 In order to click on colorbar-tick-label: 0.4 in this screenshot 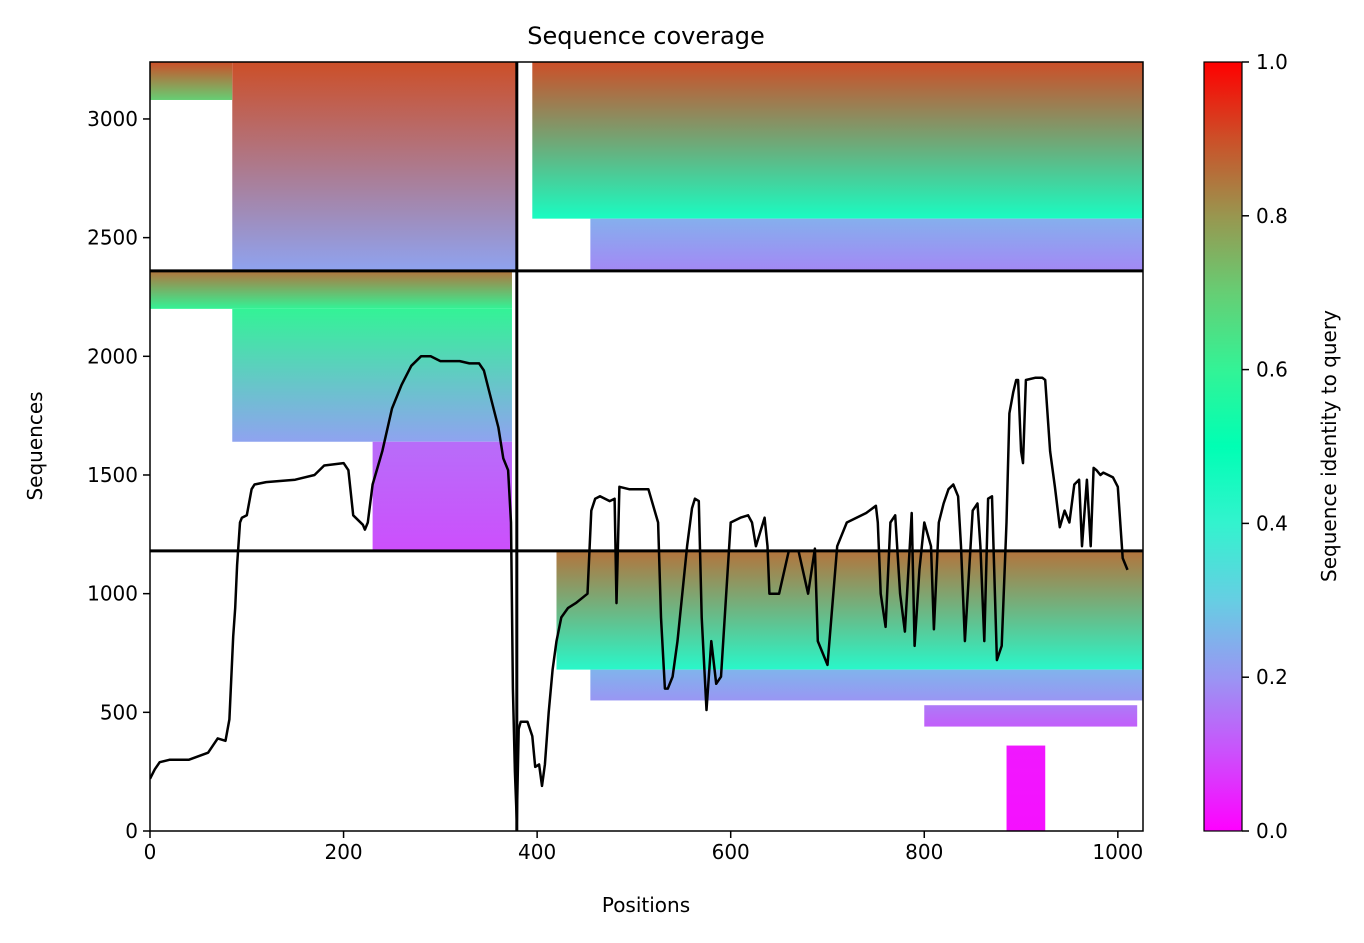, I will do `click(1272, 523)`.